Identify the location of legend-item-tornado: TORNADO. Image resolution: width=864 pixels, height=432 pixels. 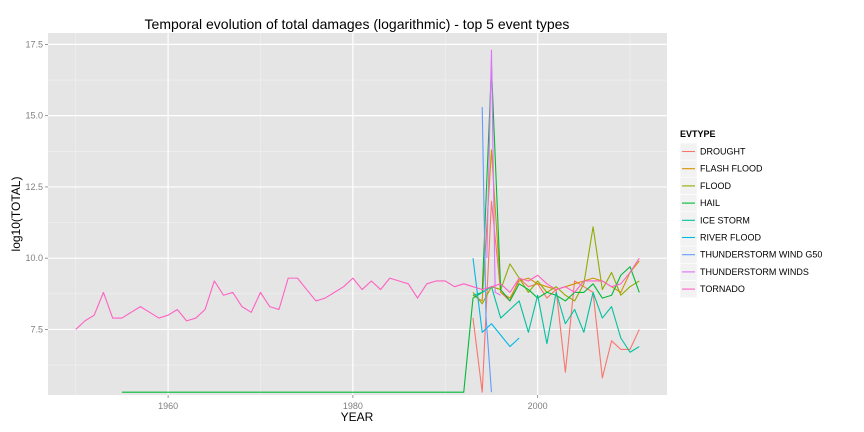
(712, 289).